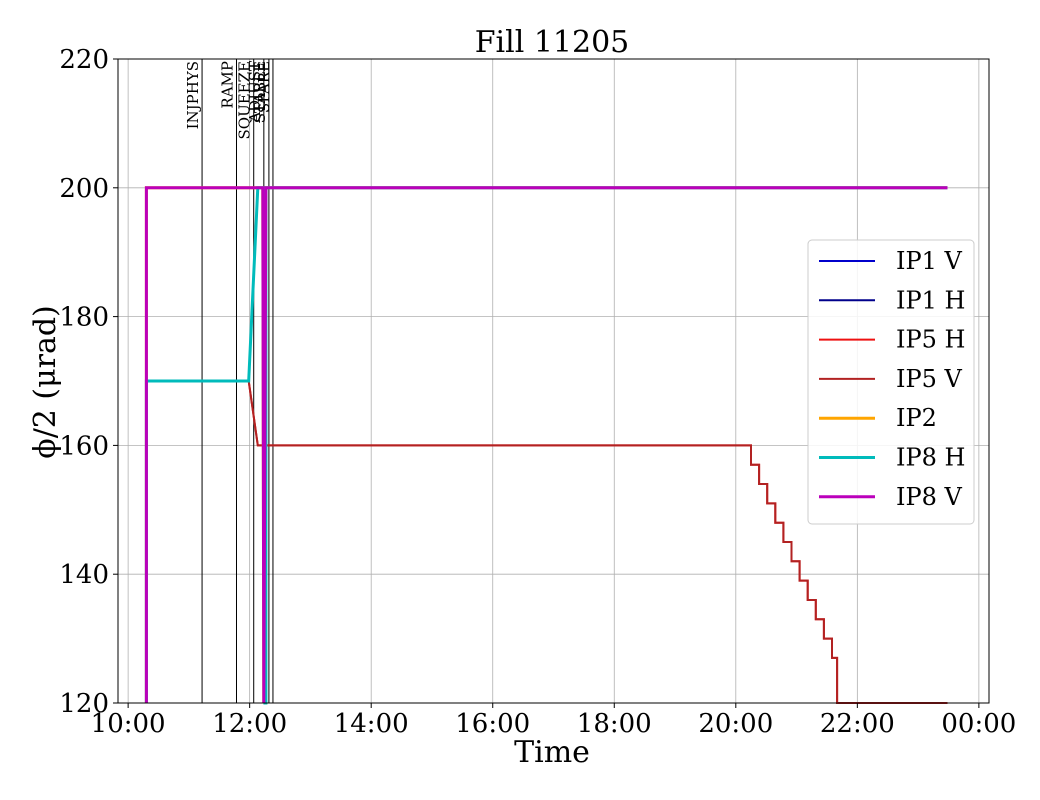 Image resolution: width=1040 pixels, height=800 pixels. I want to click on x-tick-label: 10:00, so click(128, 724).